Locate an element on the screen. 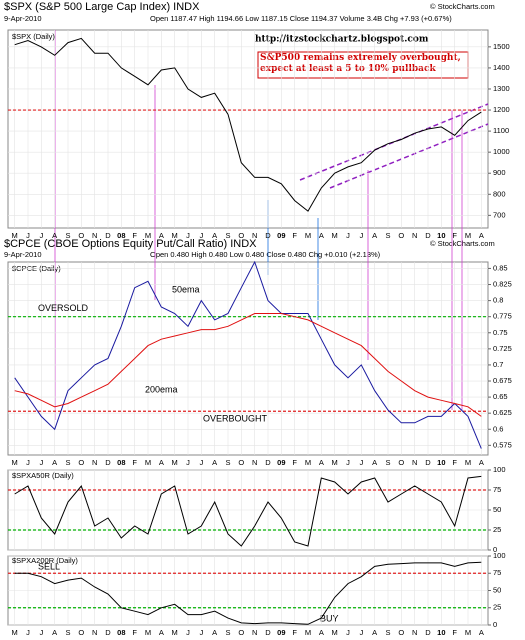  y-tick-label: 25 is located at coordinates (497, 607).